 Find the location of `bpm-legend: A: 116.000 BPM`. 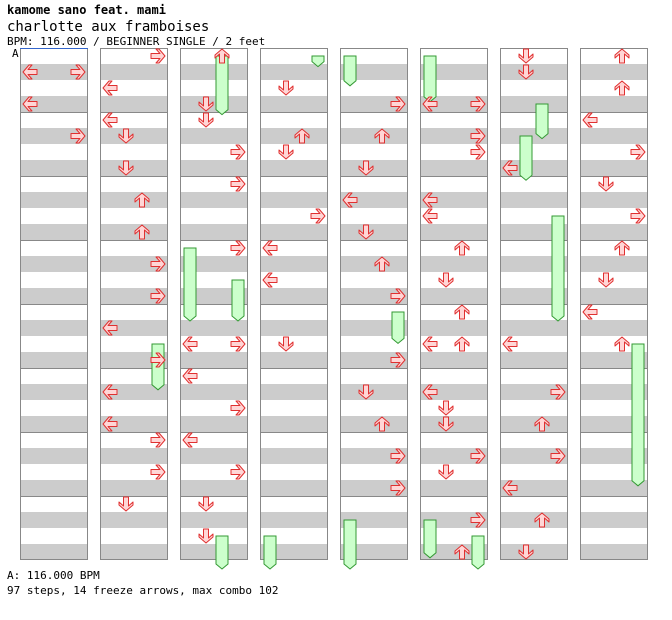

bpm-legend: A: 116.000 BPM is located at coordinates (53, 575).